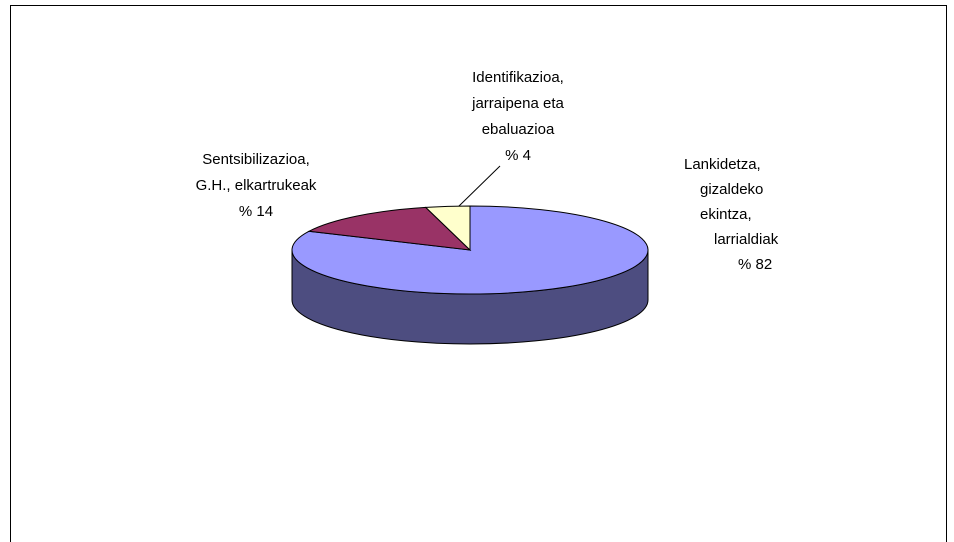  I want to click on slice-label: Lankidetza,, so click(722, 164).